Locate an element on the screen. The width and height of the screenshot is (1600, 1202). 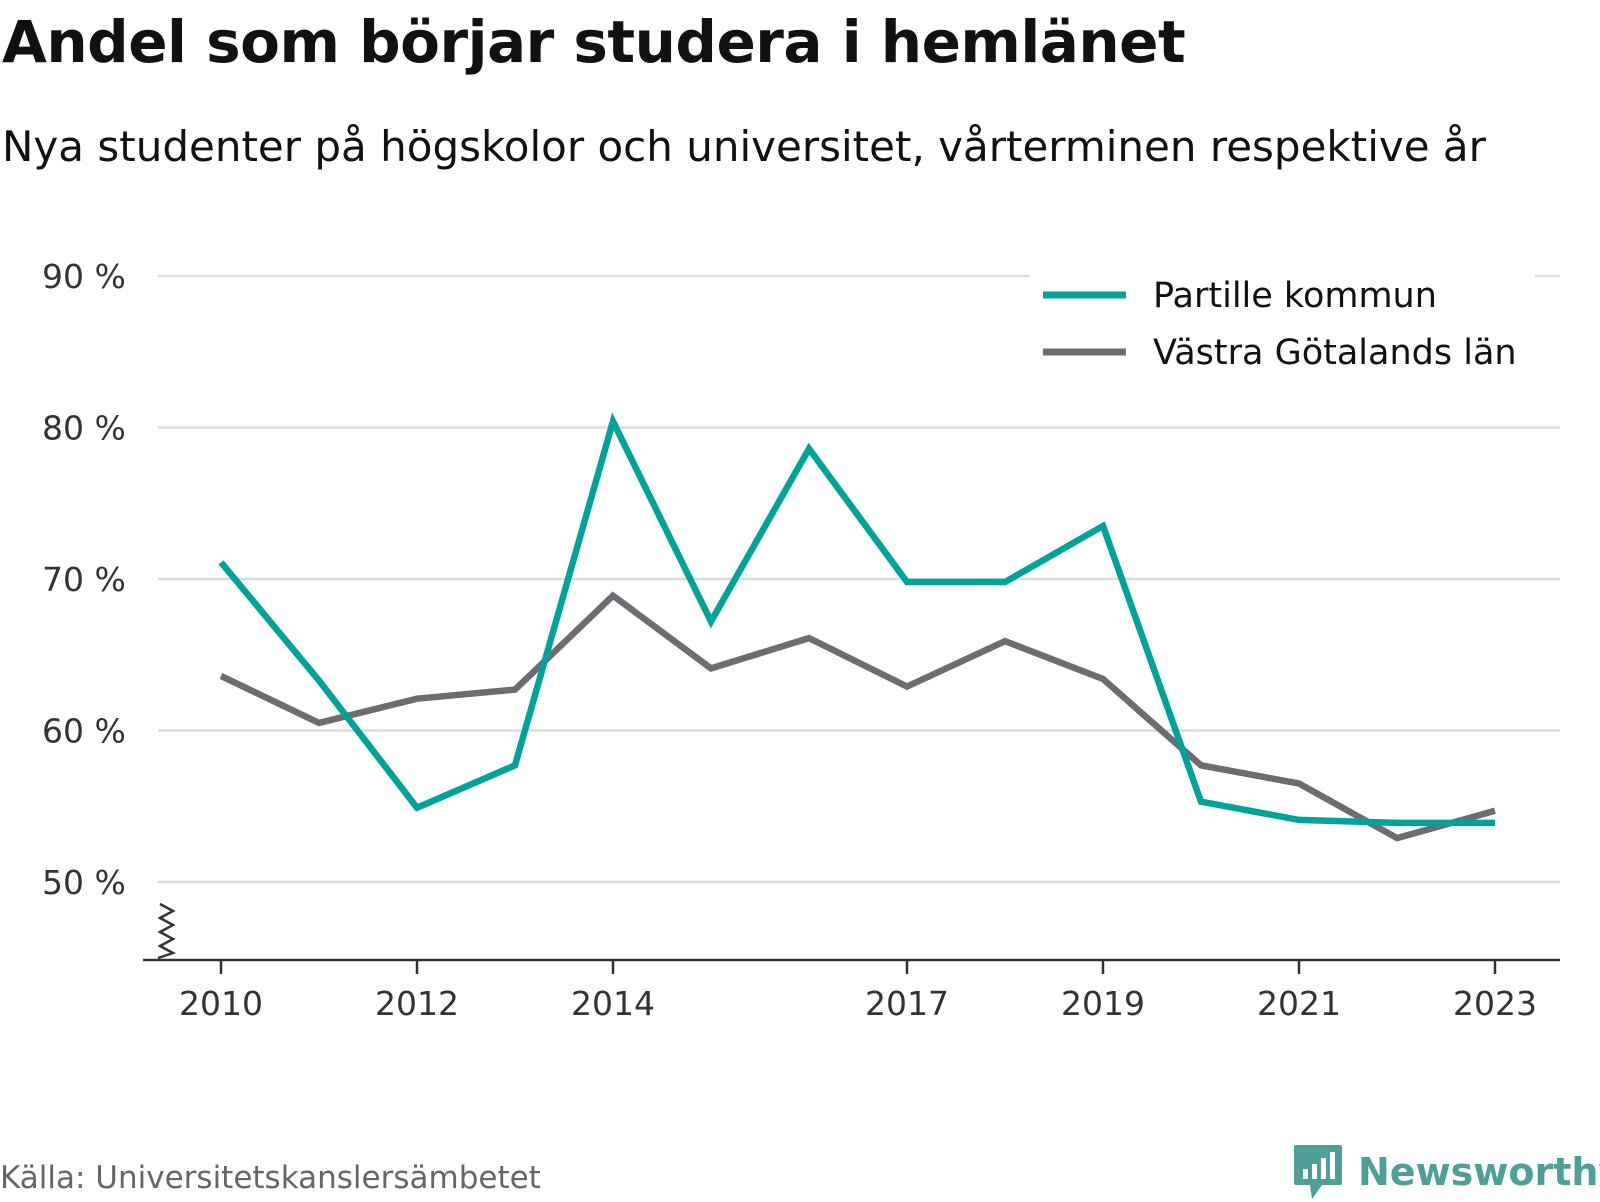
y-tick-label-80: 80 % is located at coordinates (84, 428).